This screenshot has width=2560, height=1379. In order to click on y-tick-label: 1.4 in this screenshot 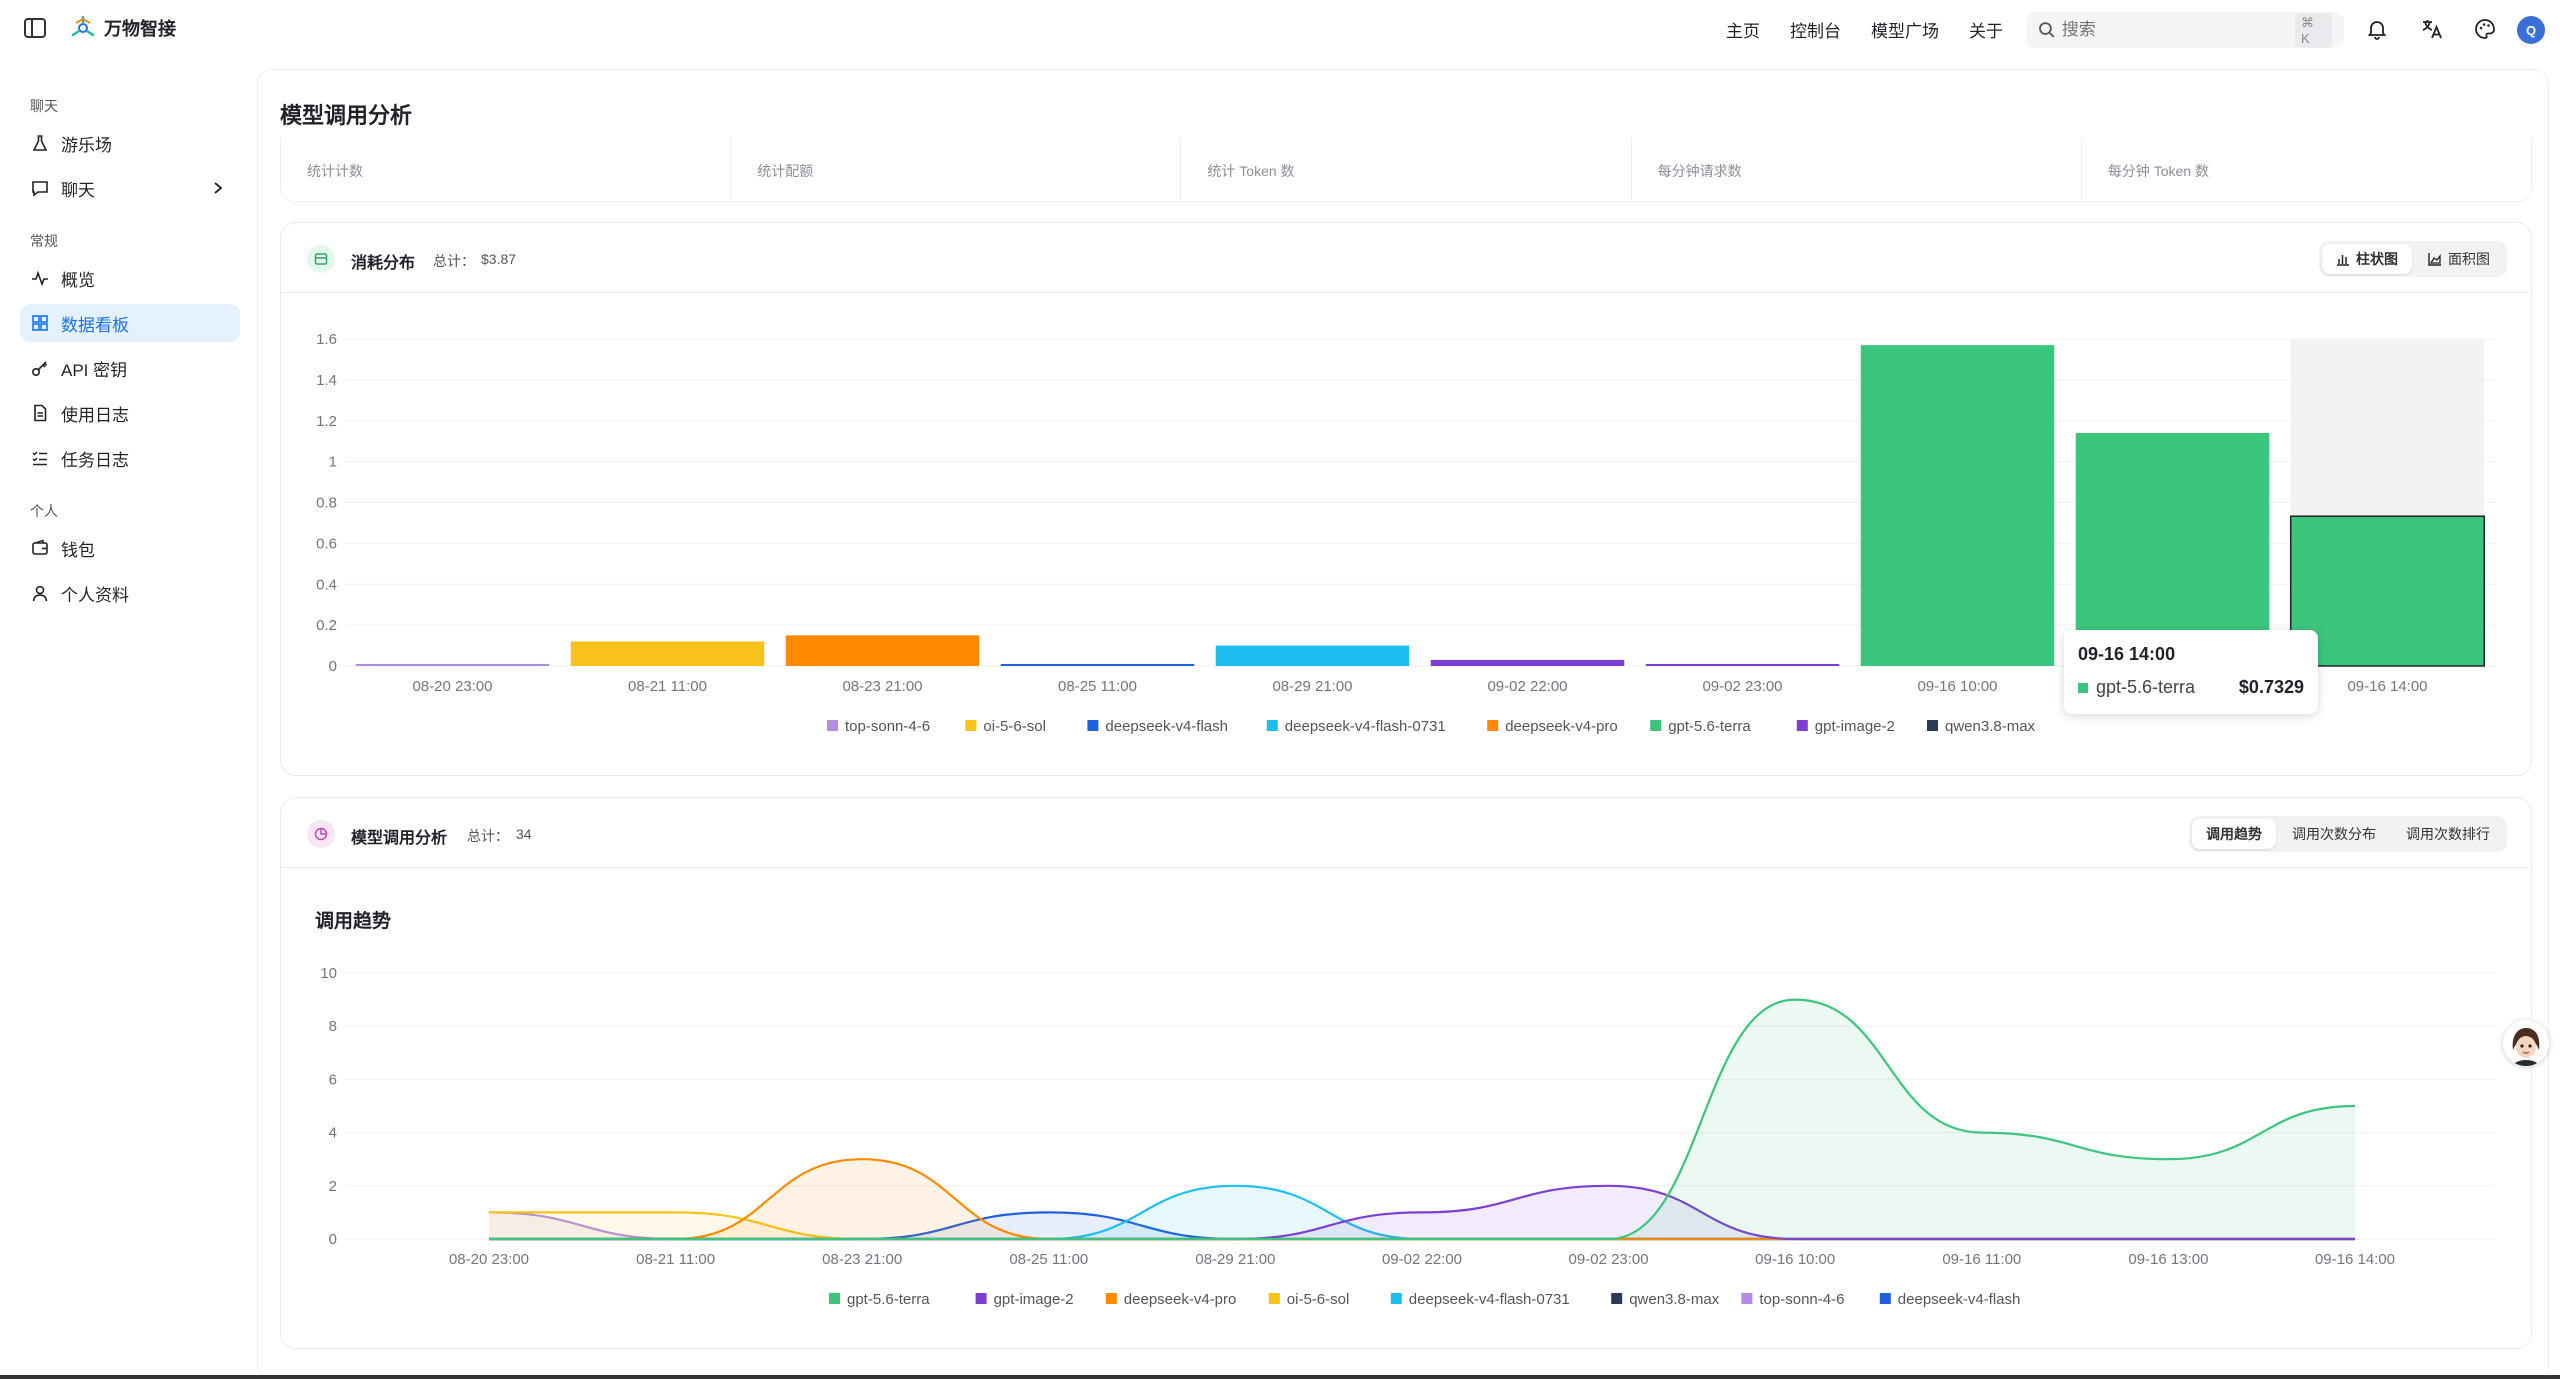, I will do `click(326, 380)`.